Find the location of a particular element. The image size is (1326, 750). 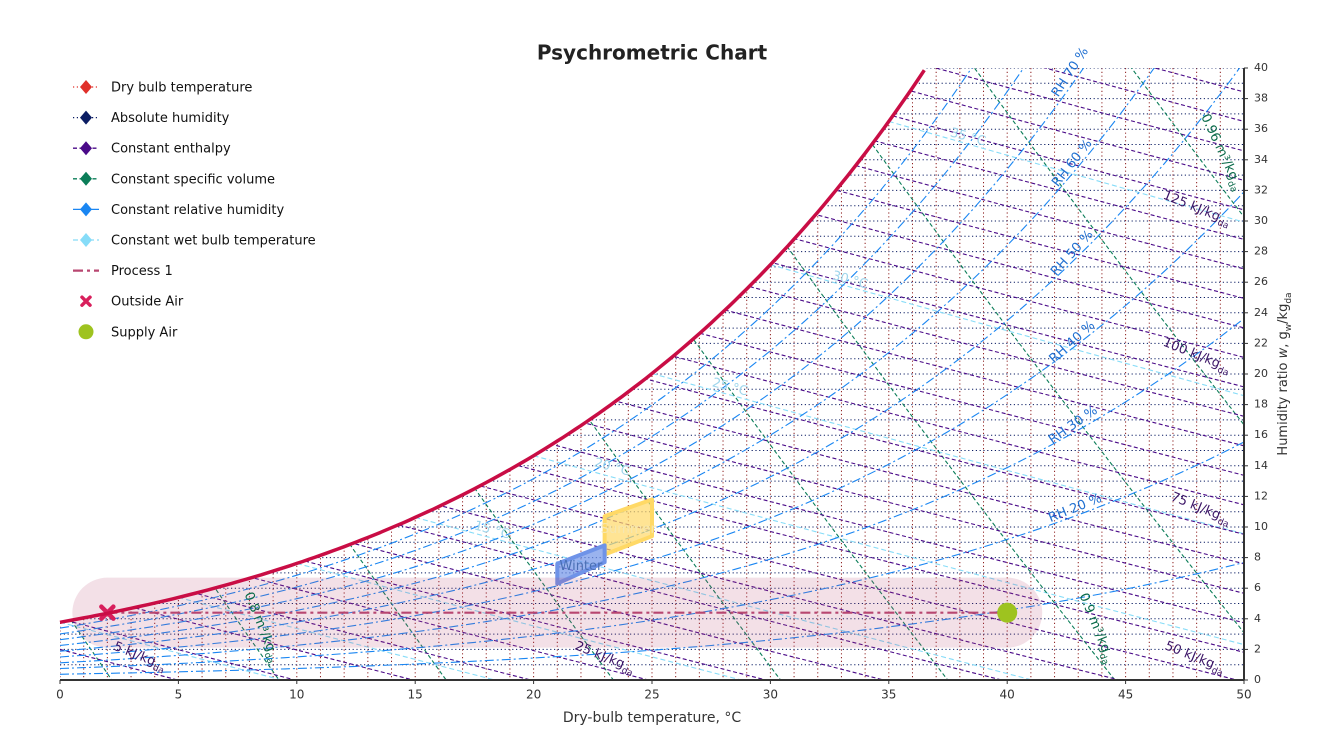

annotation-text: 50 kJ/kg is located at coordinates (1190, 654).